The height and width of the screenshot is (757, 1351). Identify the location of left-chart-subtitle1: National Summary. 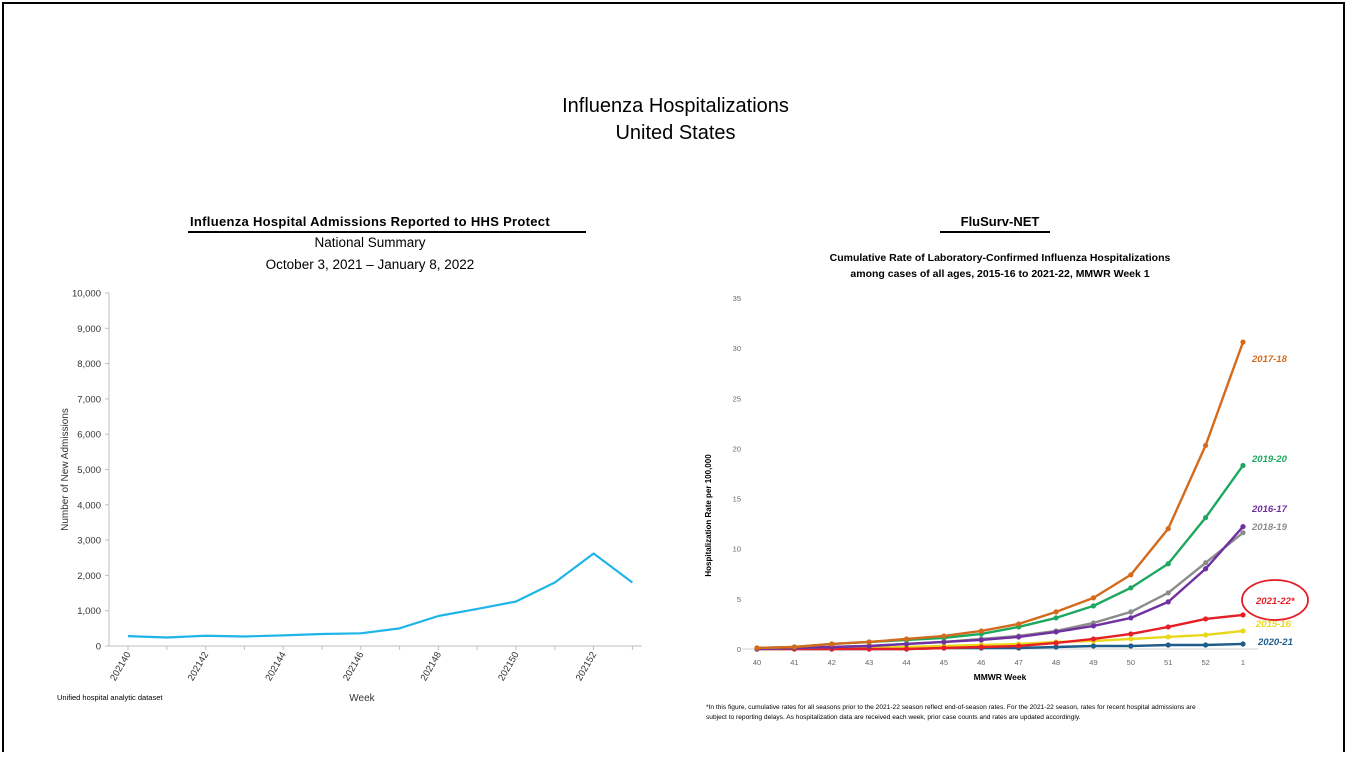
(370, 242).